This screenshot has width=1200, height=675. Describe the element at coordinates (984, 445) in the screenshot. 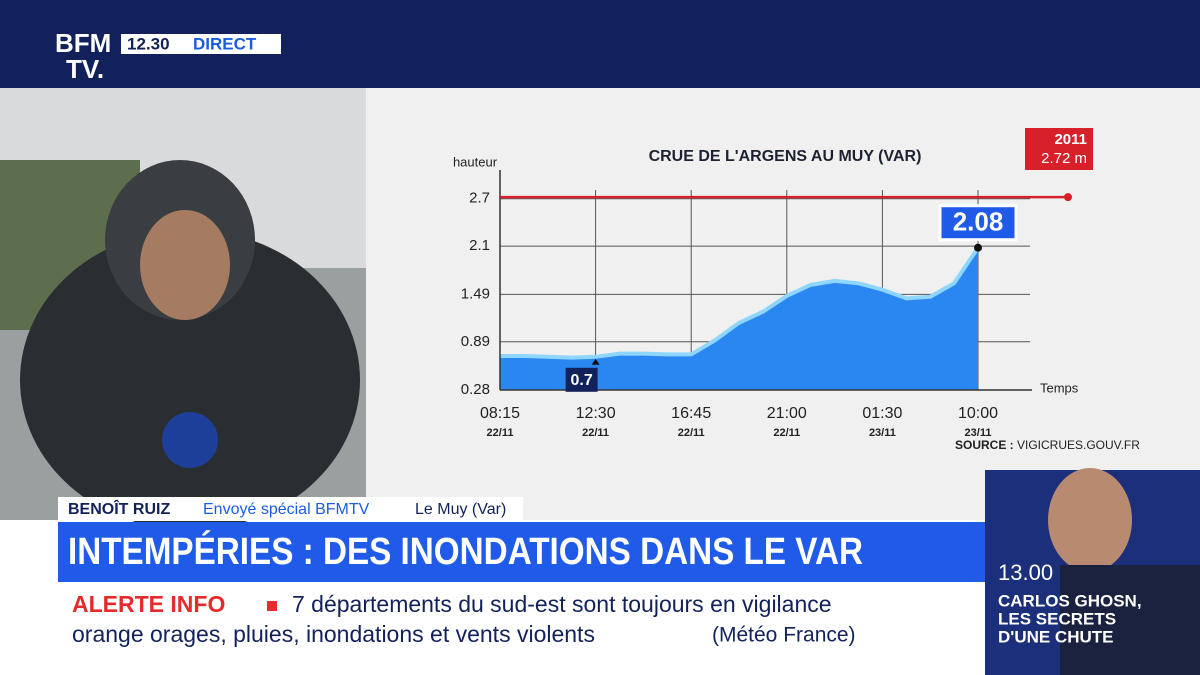

I see `source-label: SOURCE :` at that location.